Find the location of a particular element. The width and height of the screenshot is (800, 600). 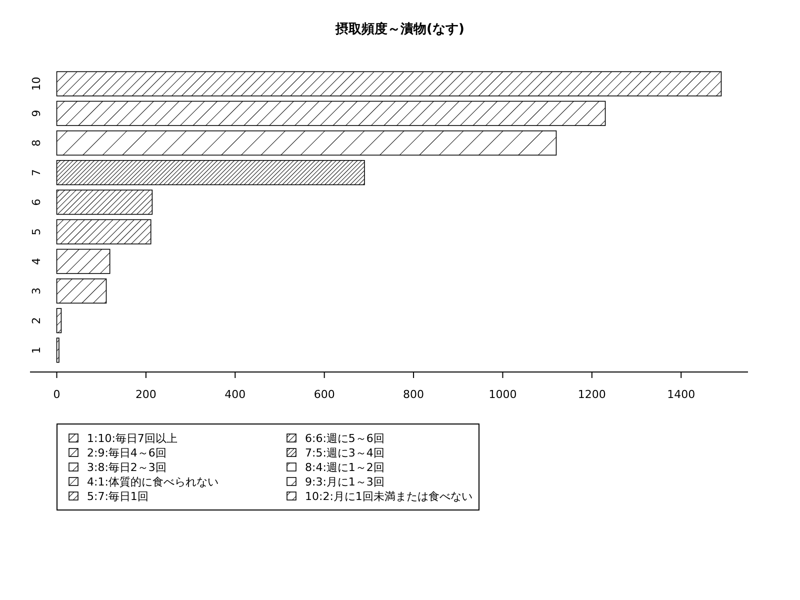

y-tick-label: 5 is located at coordinates (36, 232).